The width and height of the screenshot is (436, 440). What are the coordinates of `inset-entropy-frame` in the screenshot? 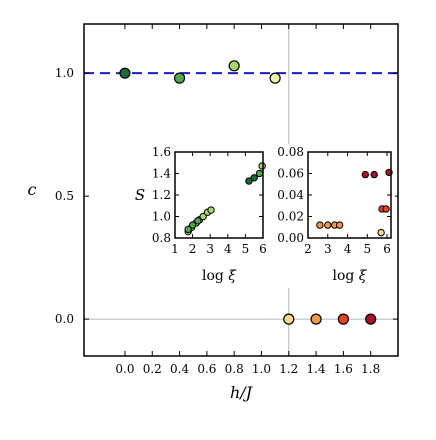 It's located at (219, 195).